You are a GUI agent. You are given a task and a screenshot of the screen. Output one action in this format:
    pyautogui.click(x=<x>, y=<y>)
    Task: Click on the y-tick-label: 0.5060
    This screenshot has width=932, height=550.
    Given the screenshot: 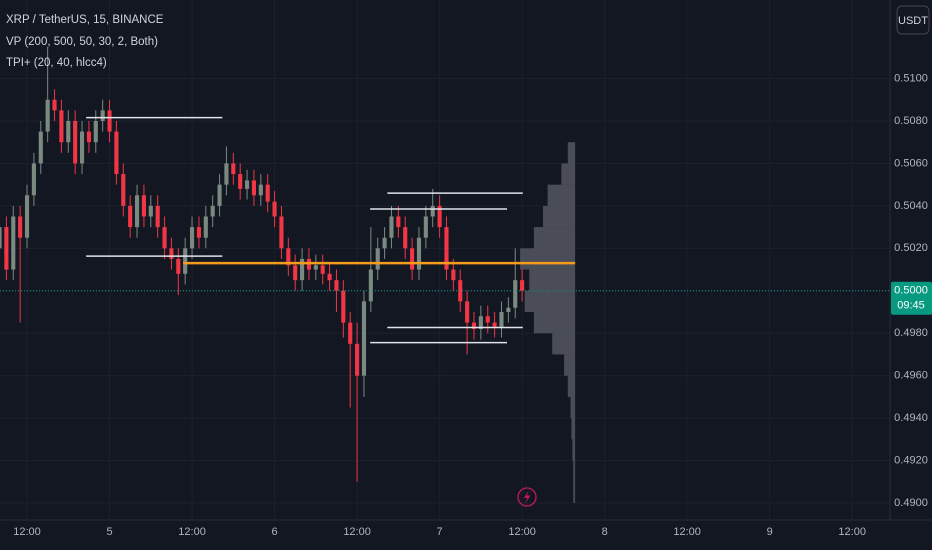 What is the action you would take?
    pyautogui.click(x=911, y=163)
    